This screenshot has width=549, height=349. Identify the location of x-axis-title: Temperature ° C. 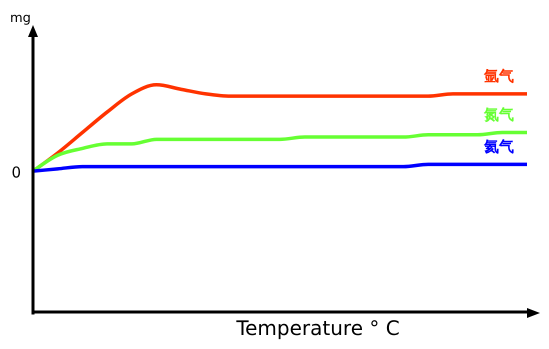
(318, 328).